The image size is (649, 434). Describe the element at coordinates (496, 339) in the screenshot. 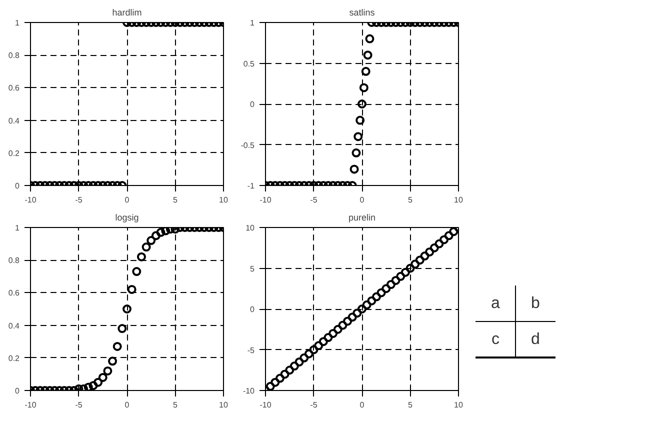

I see `text: c` at that location.